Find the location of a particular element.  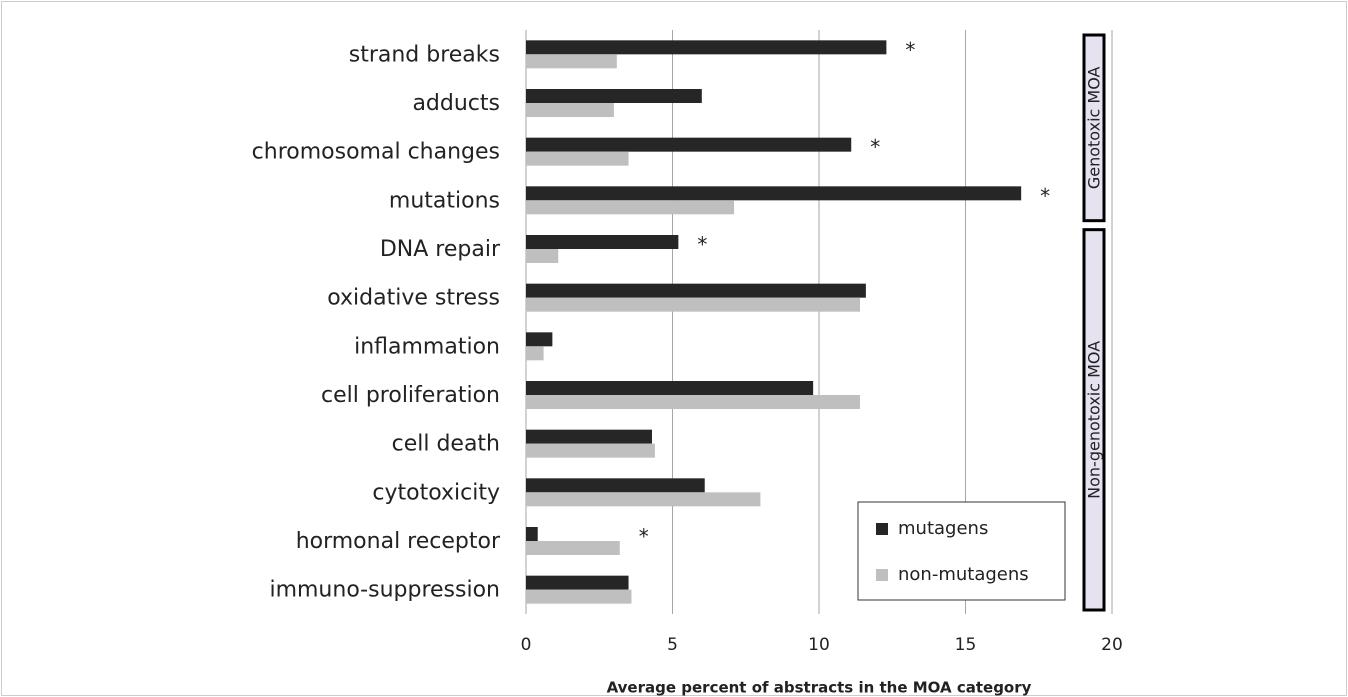

y-tick-label: oxidative stress is located at coordinates (413, 298).